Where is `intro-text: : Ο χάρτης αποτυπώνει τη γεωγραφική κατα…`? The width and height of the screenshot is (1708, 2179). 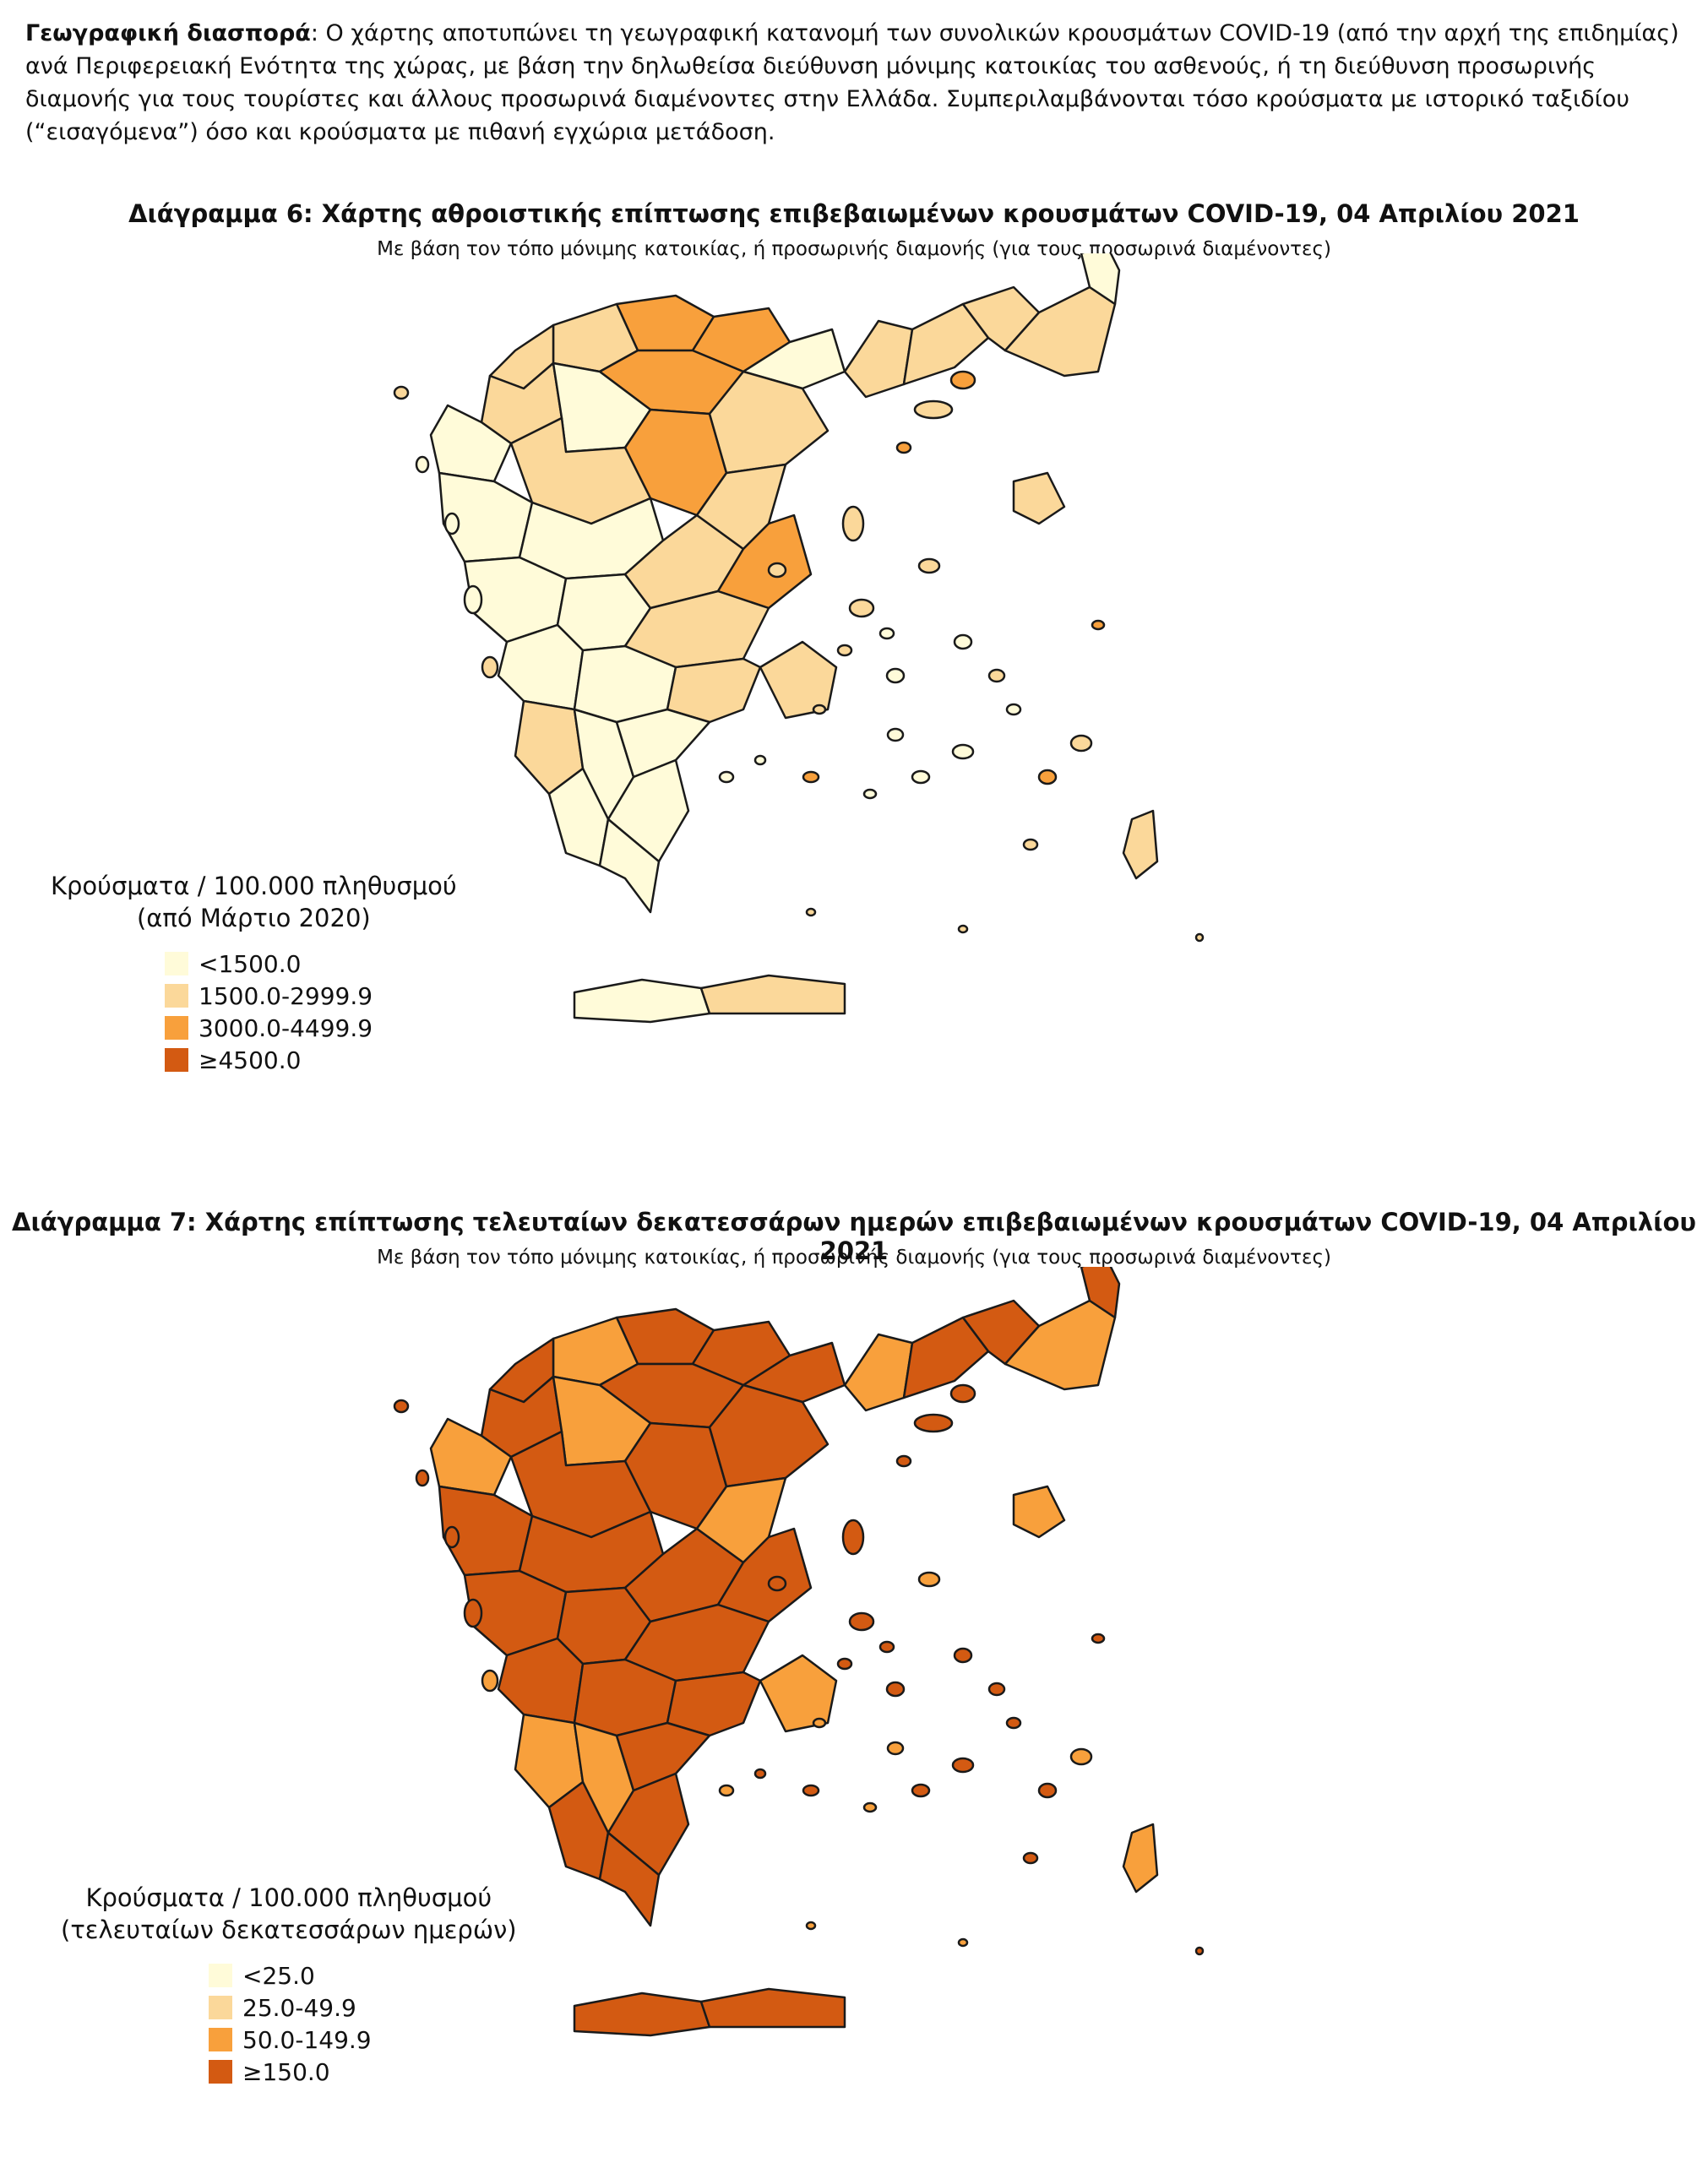 intro-text: : Ο χάρτης αποτυπώνει τη γεωγραφική κατα… is located at coordinates (852, 82).